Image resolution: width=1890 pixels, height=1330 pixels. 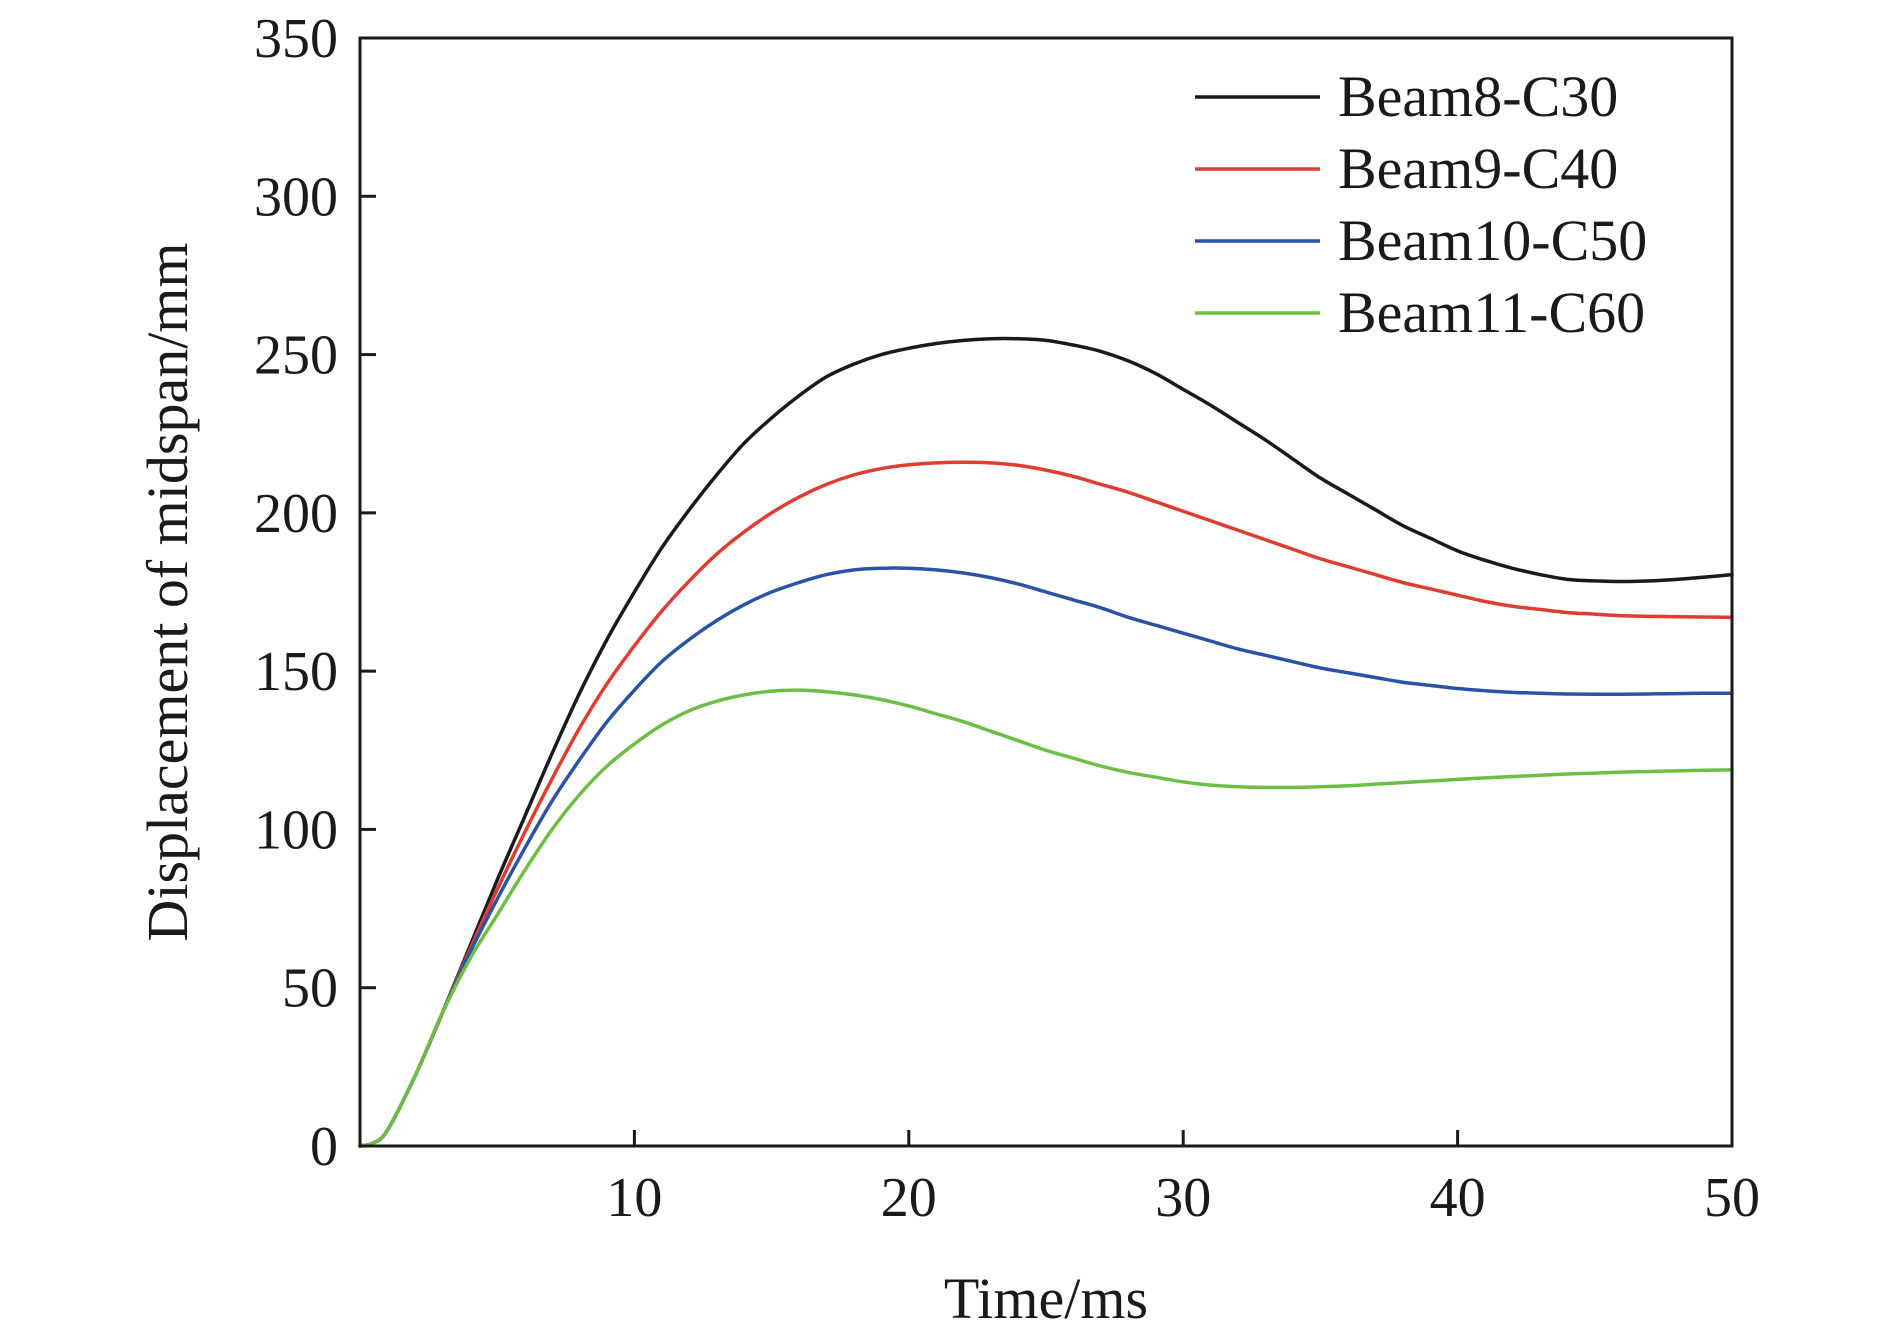 What do you see at coordinates (296, 39) in the screenshot?
I see `y-tick-label: 350` at bounding box center [296, 39].